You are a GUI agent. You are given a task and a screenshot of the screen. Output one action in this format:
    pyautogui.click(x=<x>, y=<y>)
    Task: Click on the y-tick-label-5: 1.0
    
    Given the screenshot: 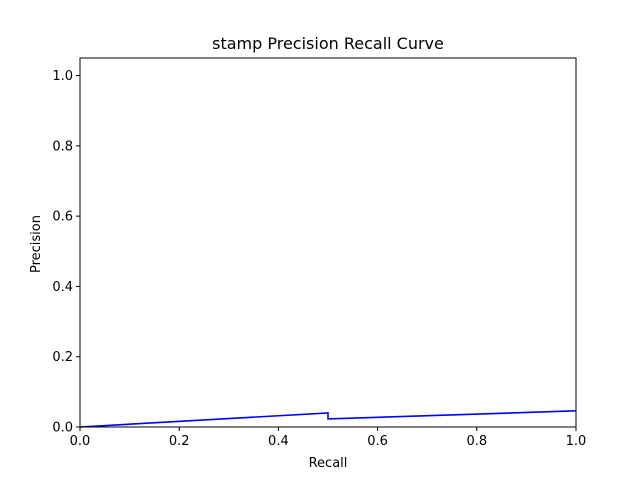 What is the action you would take?
    pyautogui.click(x=62, y=76)
    